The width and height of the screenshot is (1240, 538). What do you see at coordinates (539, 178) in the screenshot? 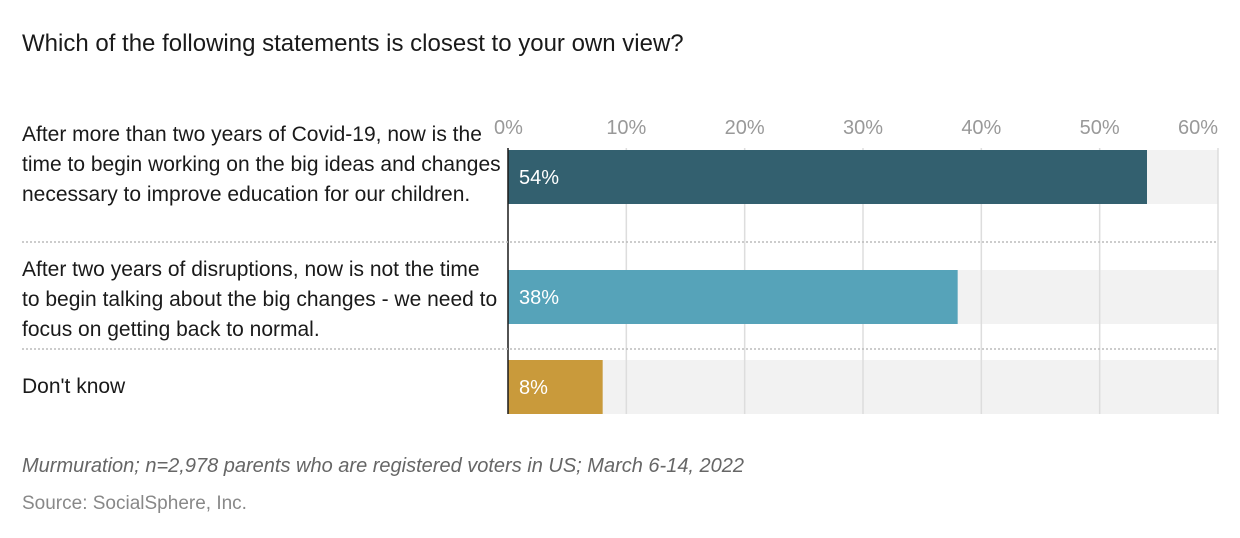
I see `data-label: 54%` at bounding box center [539, 178].